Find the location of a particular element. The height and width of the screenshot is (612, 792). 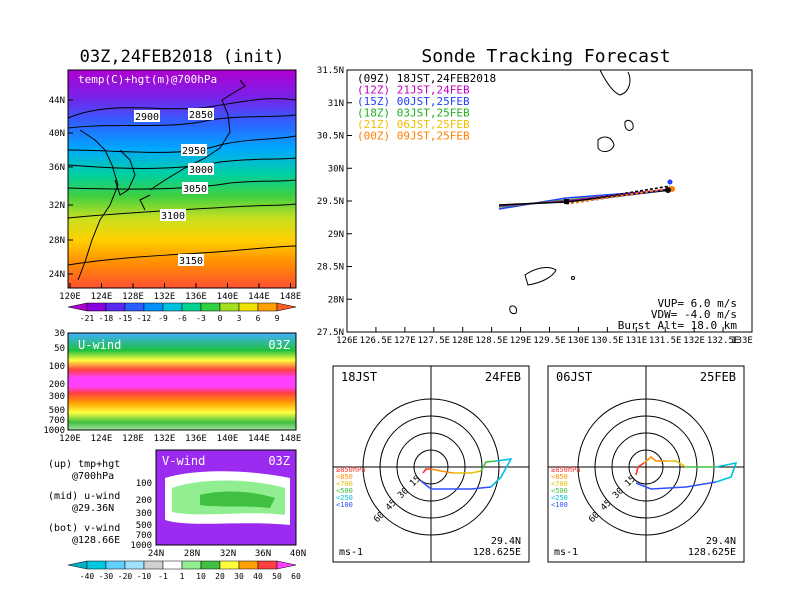

contour-label-3100: 3100 is located at coordinates (173, 216).